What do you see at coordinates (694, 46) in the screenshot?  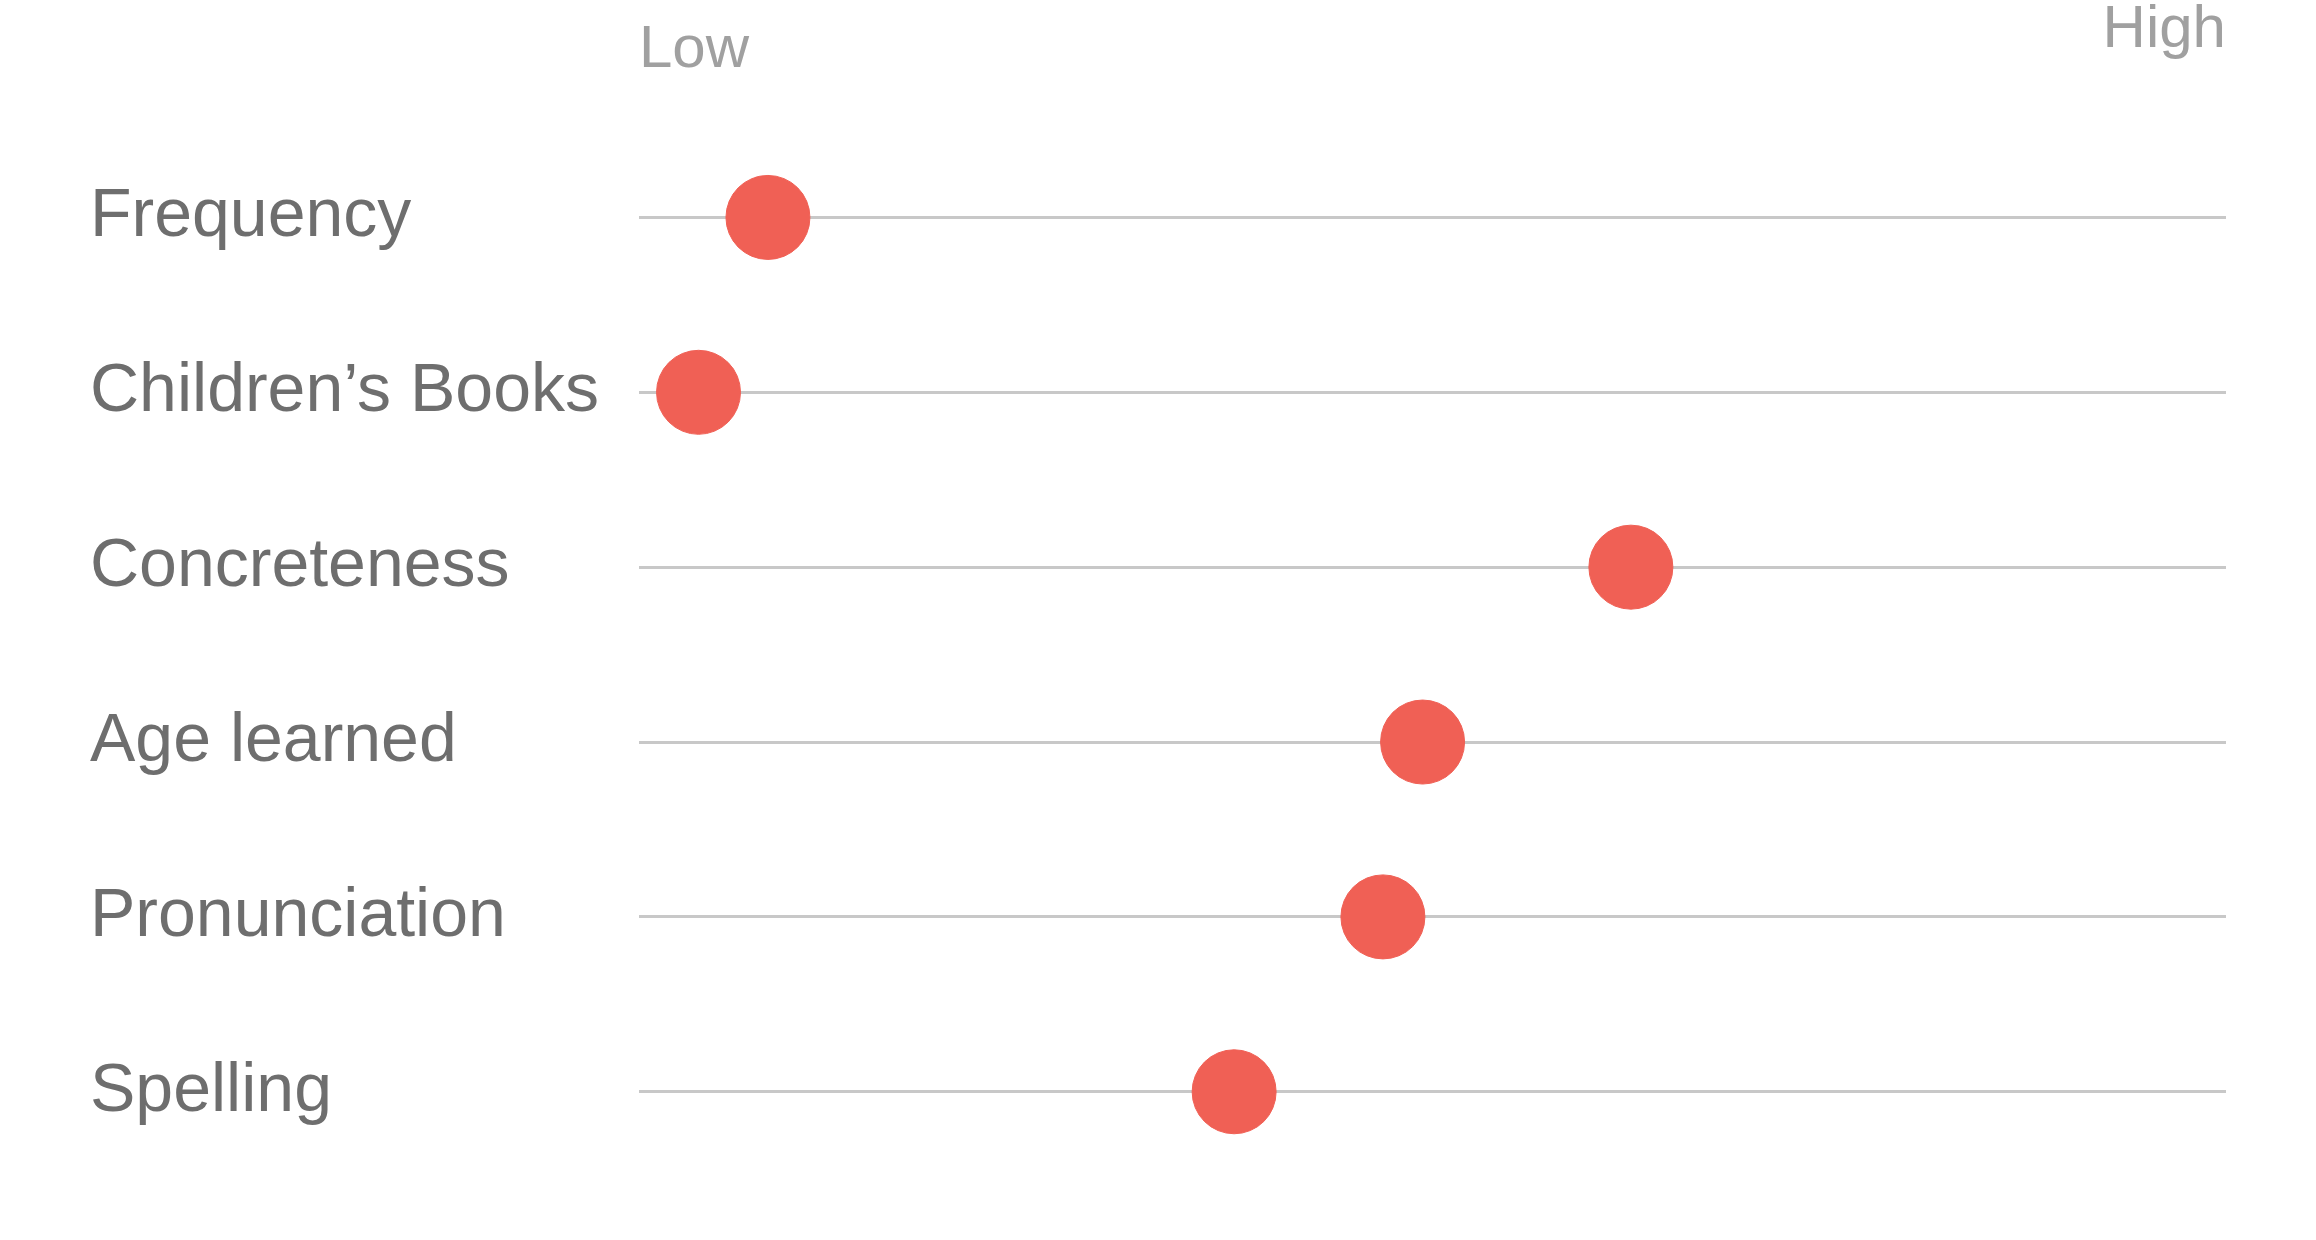 I see `text: Low` at bounding box center [694, 46].